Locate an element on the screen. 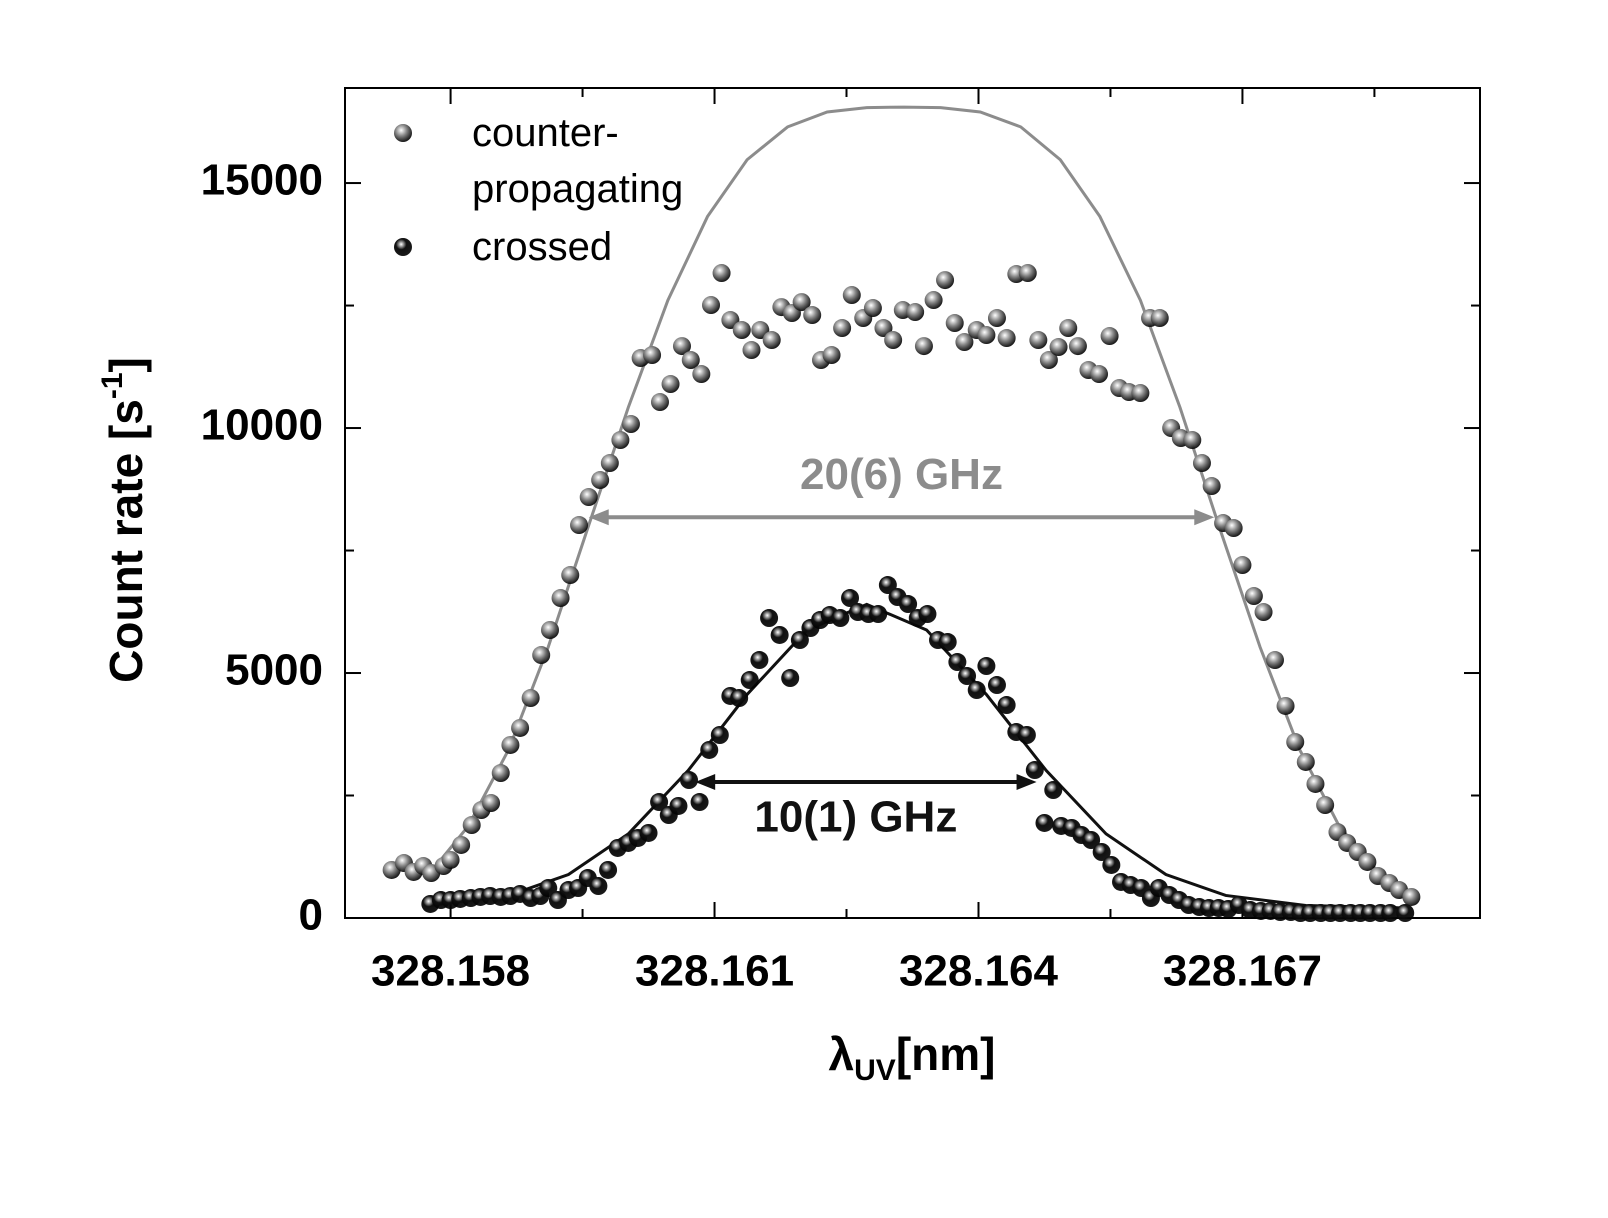 Image resolution: width=1608 pixels, height=1218 pixels. x-axis-label: λUV[nm] is located at coordinates (912, 1057).